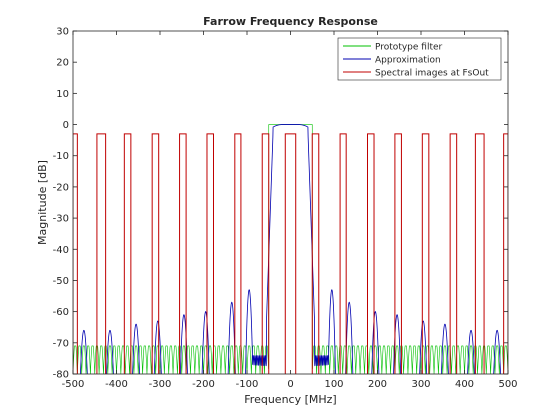  What do you see at coordinates (290, 399) in the screenshot?
I see `x-axis-label: Frequency [MHz]` at bounding box center [290, 399].